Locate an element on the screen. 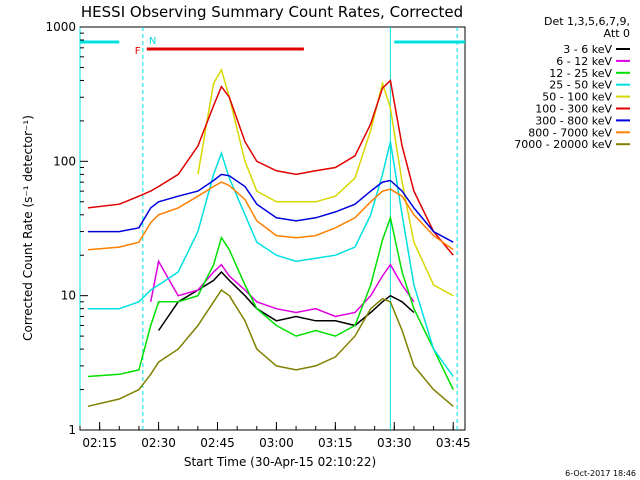 The image size is (640, 480). x-axis-ticks: 02:15 02:30 02:45 03:00 03:15 03:30 03:45 is located at coordinates (275, 436).